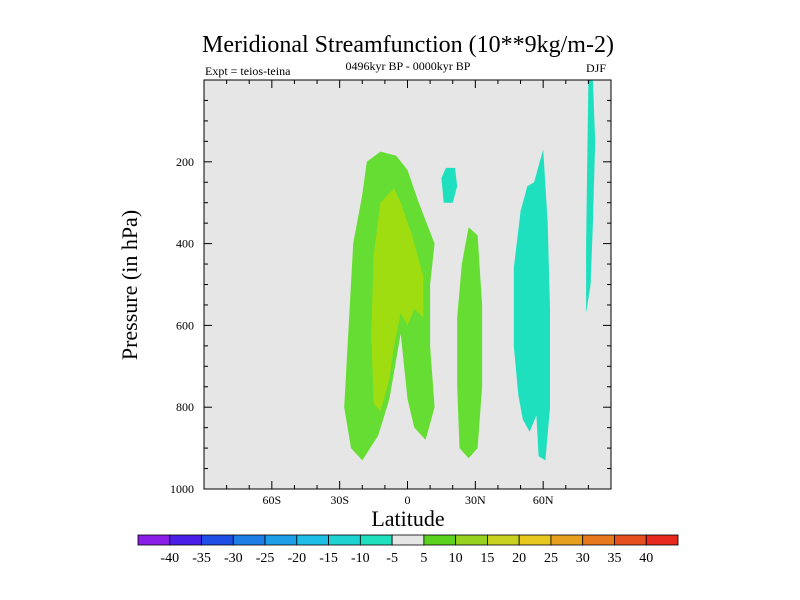 The width and height of the screenshot is (800, 600). What do you see at coordinates (248, 71) in the screenshot?
I see `experiment-label: Expt = teios-teina` at bounding box center [248, 71].